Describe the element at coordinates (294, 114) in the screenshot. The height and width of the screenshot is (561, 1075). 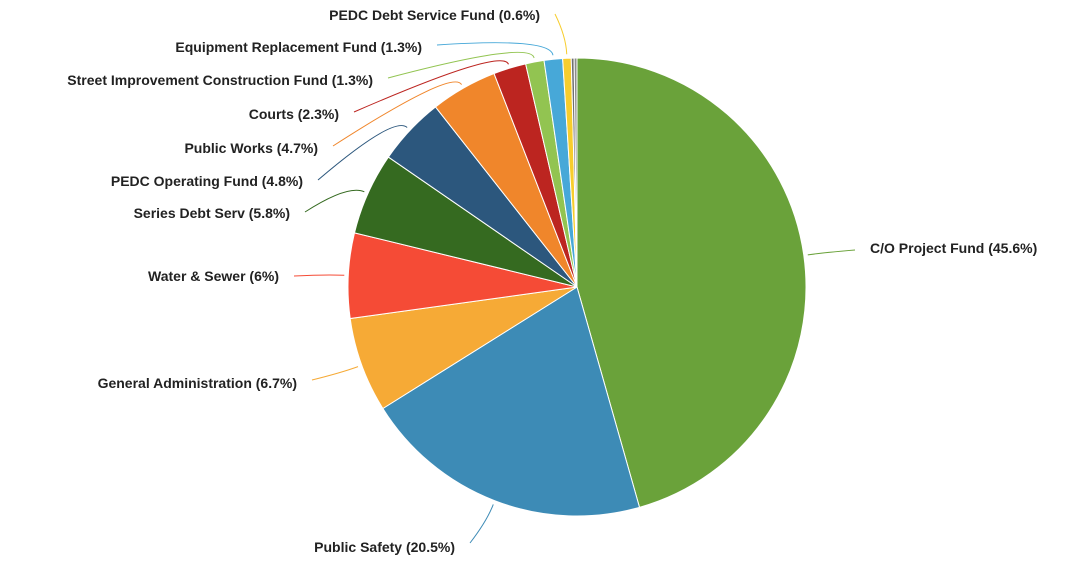
I see `slice-label-8: Courts (2.3%)` at that location.